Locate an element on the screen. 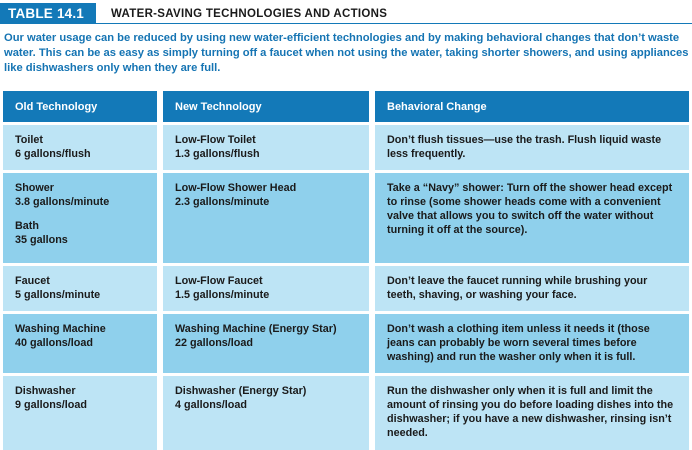  old-technology-usage: 40 gallons/load is located at coordinates (54, 343).